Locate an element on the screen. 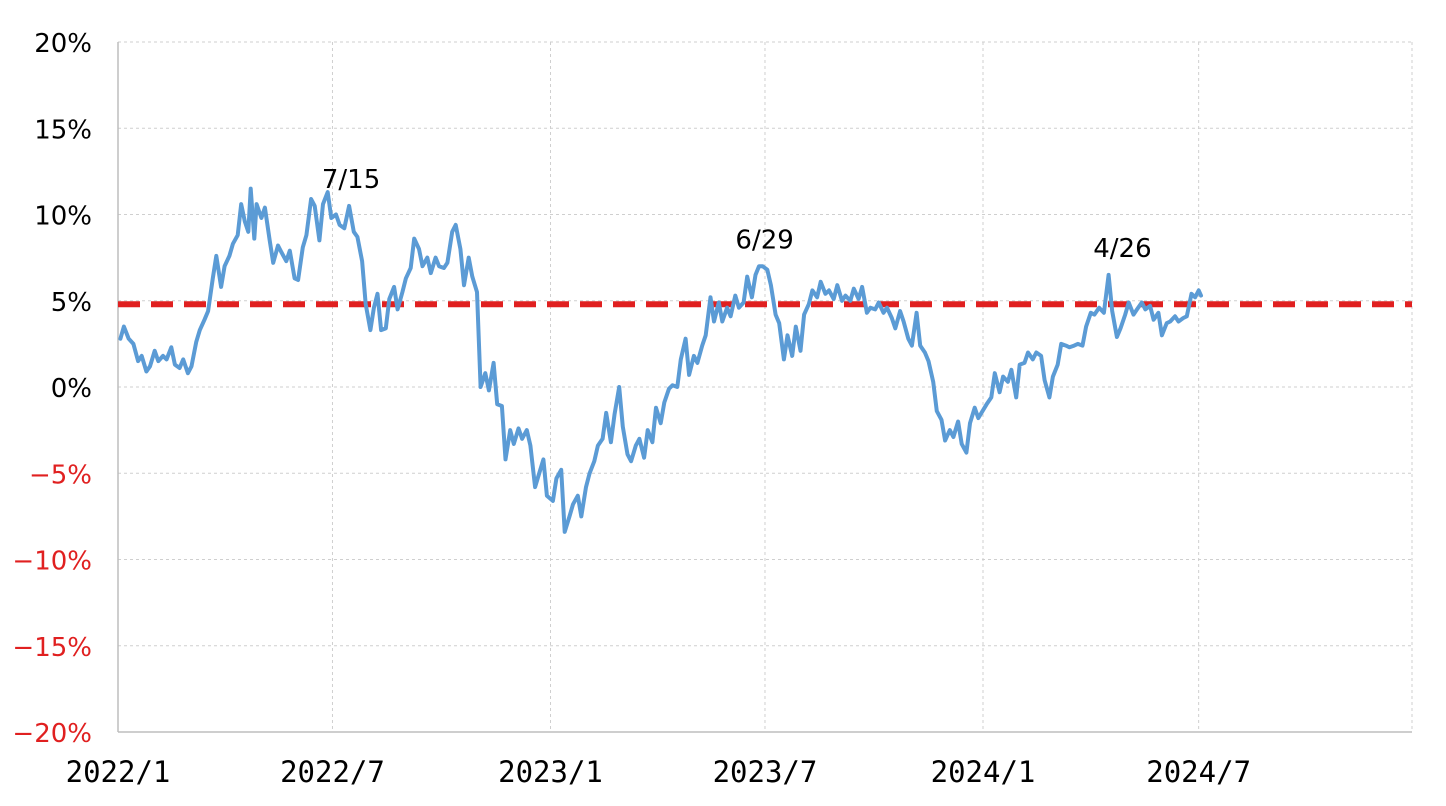 This screenshot has width=1446, height=806. x-tick-label: 2023/1 is located at coordinates (550, 772).